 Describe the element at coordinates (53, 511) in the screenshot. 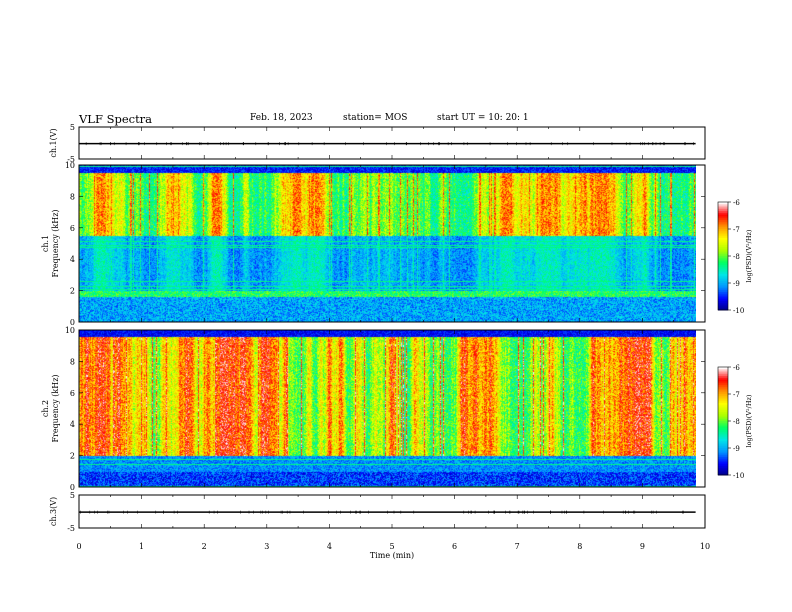

I see `y-axis-label-ch3-waveform: ch.3(V)` at that location.